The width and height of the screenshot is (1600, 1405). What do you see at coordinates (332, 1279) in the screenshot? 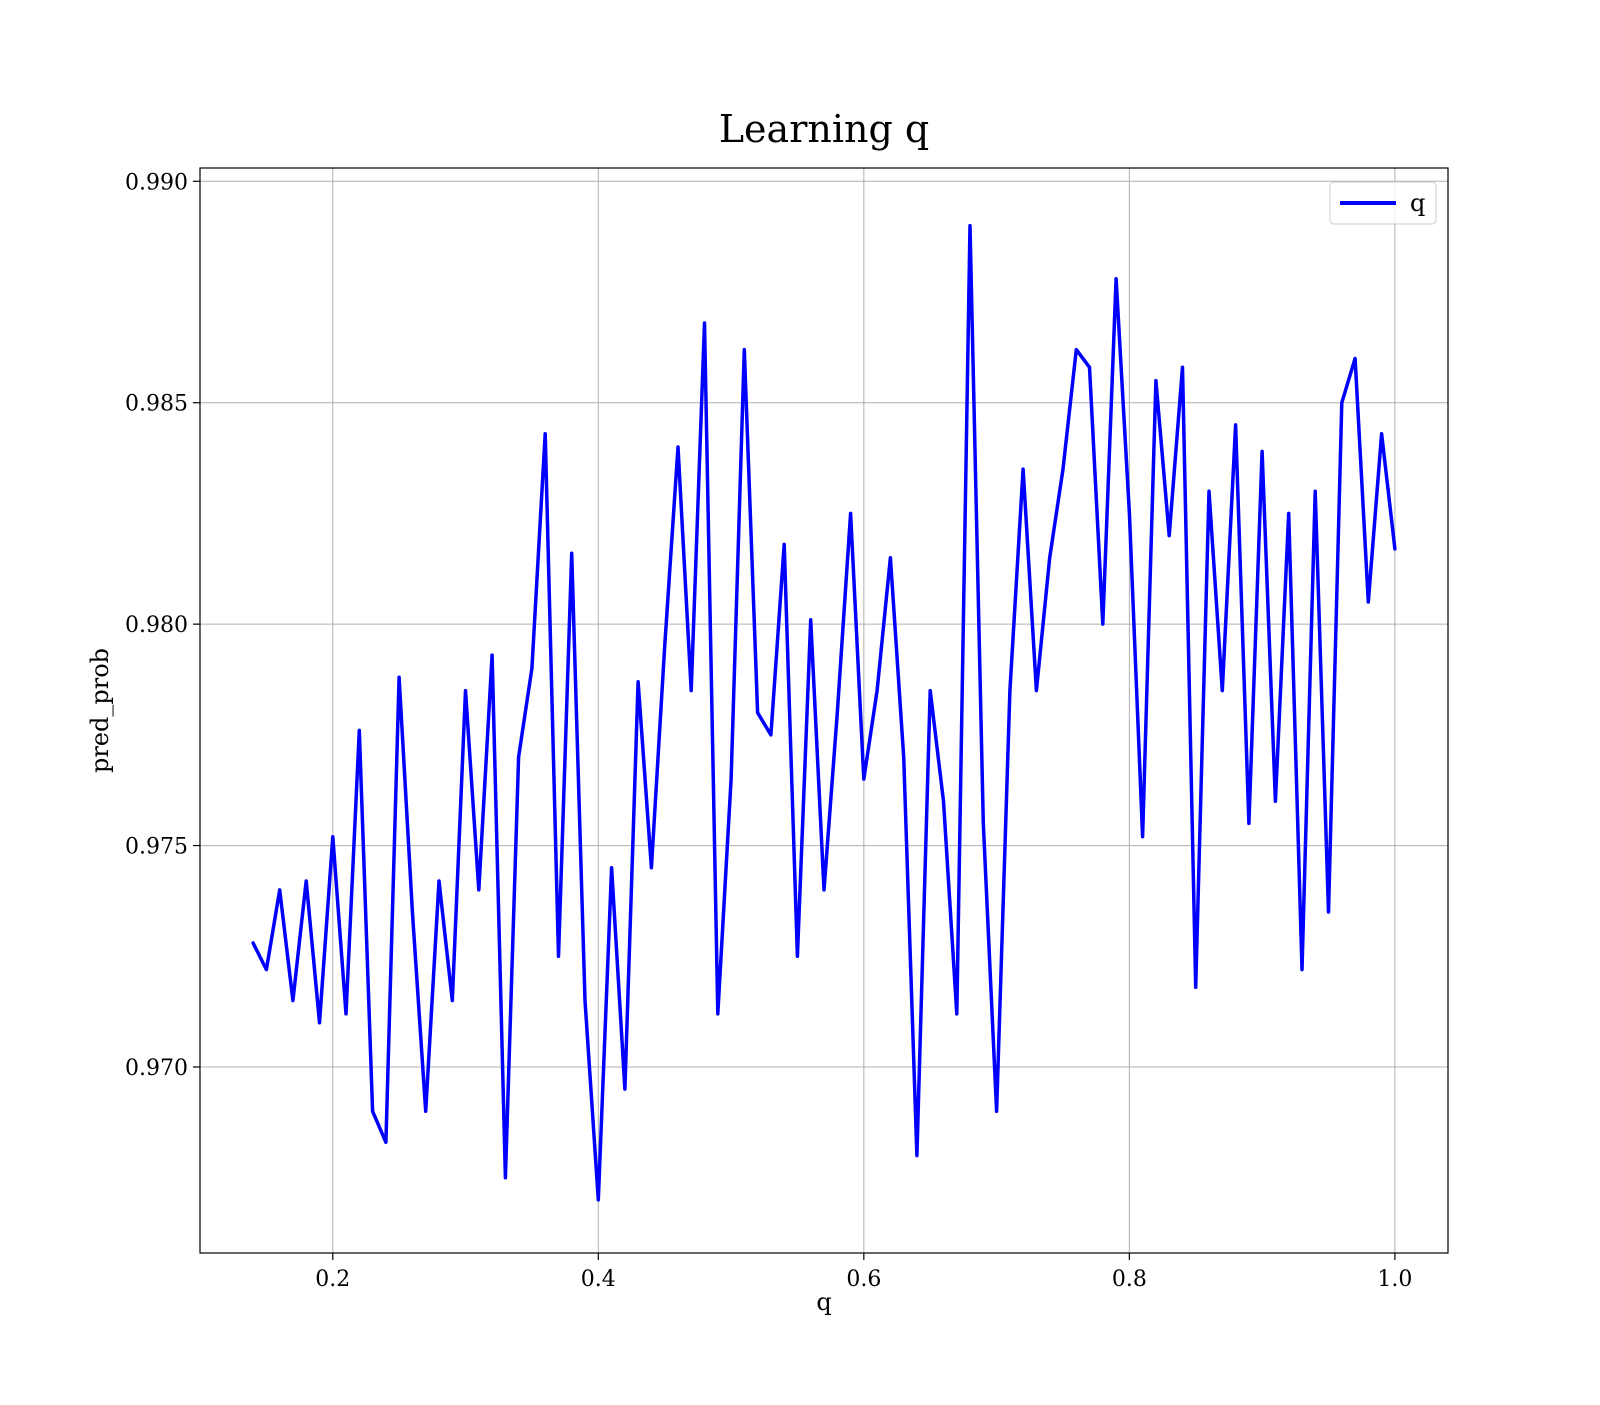
I see `x-tick-label: 0.2` at bounding box center [332, 1279].